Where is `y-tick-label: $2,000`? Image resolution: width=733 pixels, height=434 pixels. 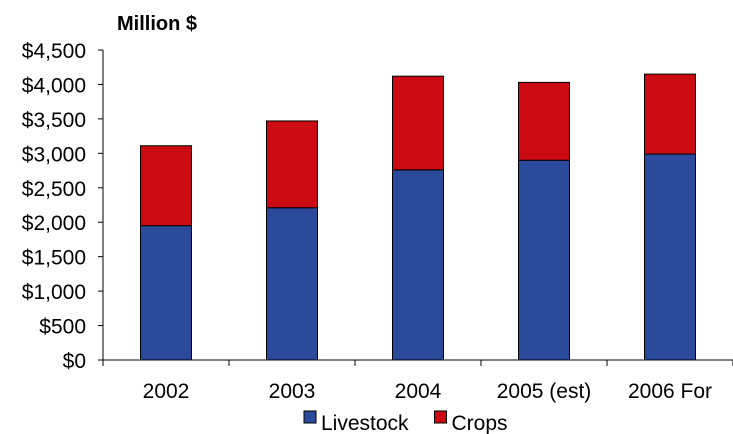
y-tick-label: $2,000 is located at coordinates (54, 223).